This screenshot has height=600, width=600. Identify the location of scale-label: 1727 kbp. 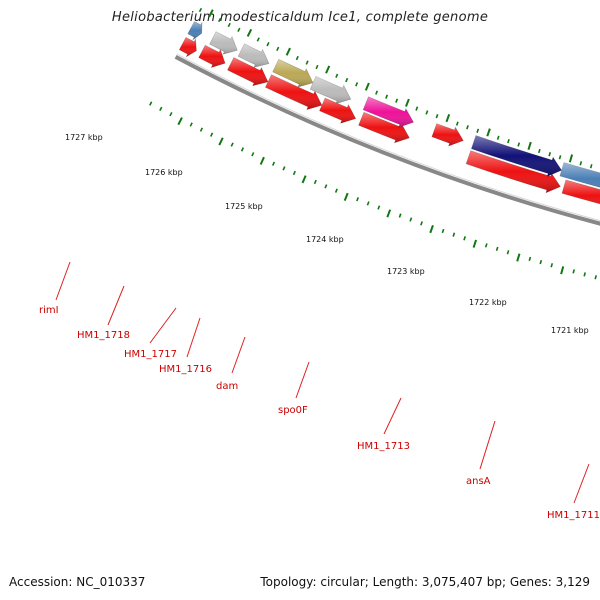
(84, 137).